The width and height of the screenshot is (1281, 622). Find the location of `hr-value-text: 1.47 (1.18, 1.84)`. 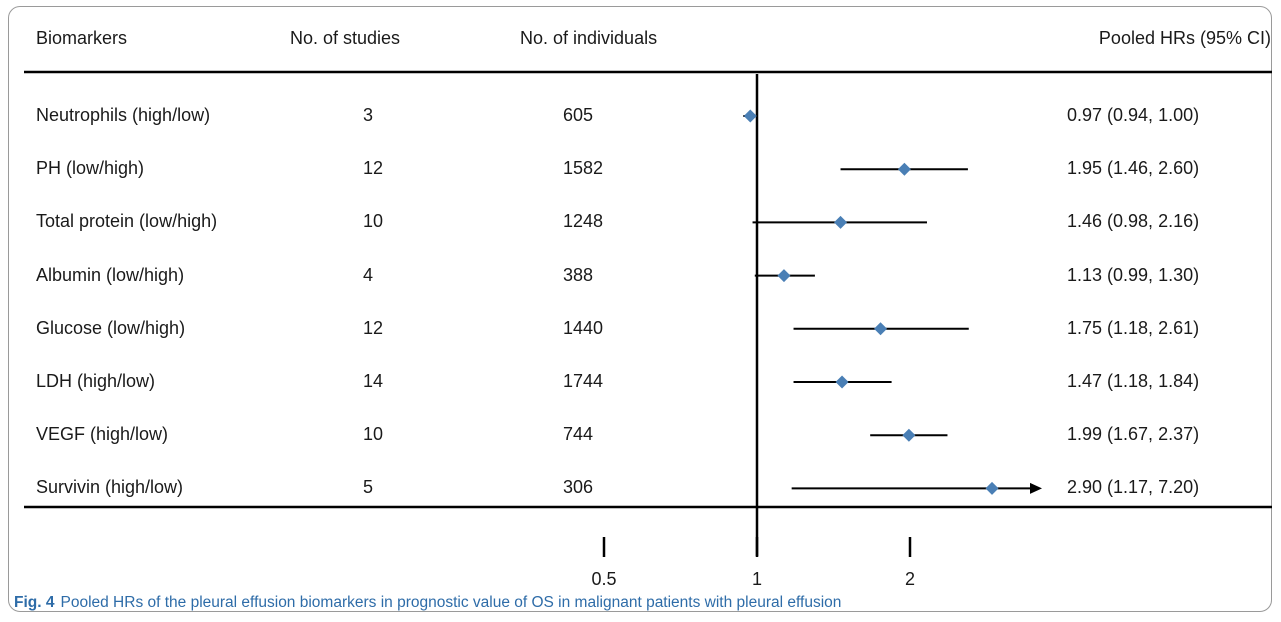

hr-value-text: 1.47 (1.18, 1.84) is located at coordinates (1133, 381).